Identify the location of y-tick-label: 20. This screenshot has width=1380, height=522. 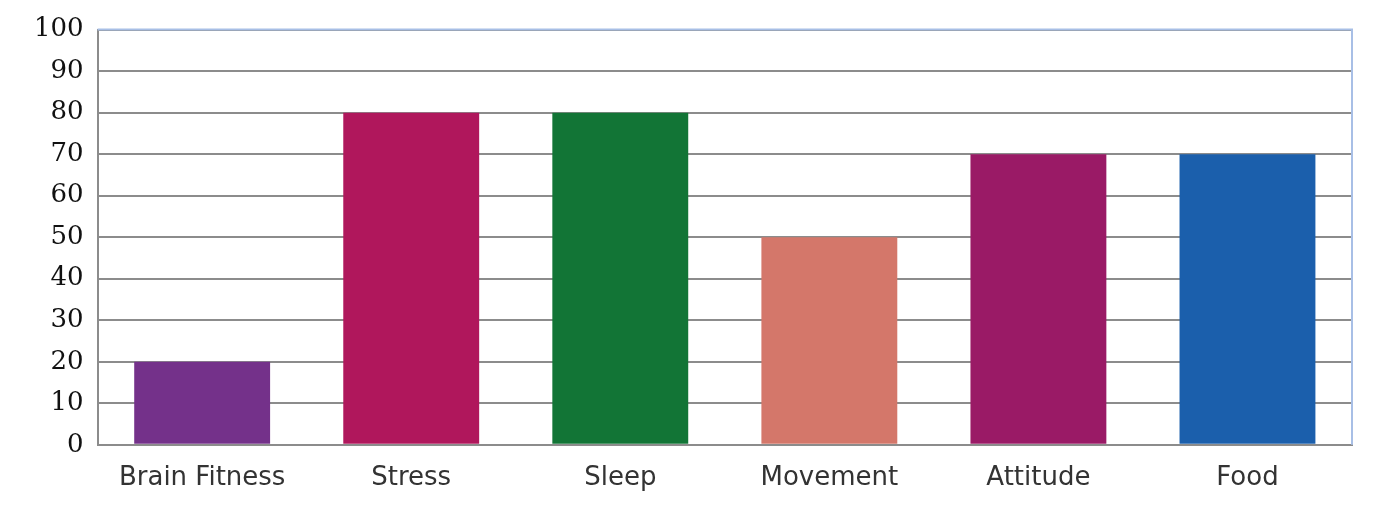
(67, 359).